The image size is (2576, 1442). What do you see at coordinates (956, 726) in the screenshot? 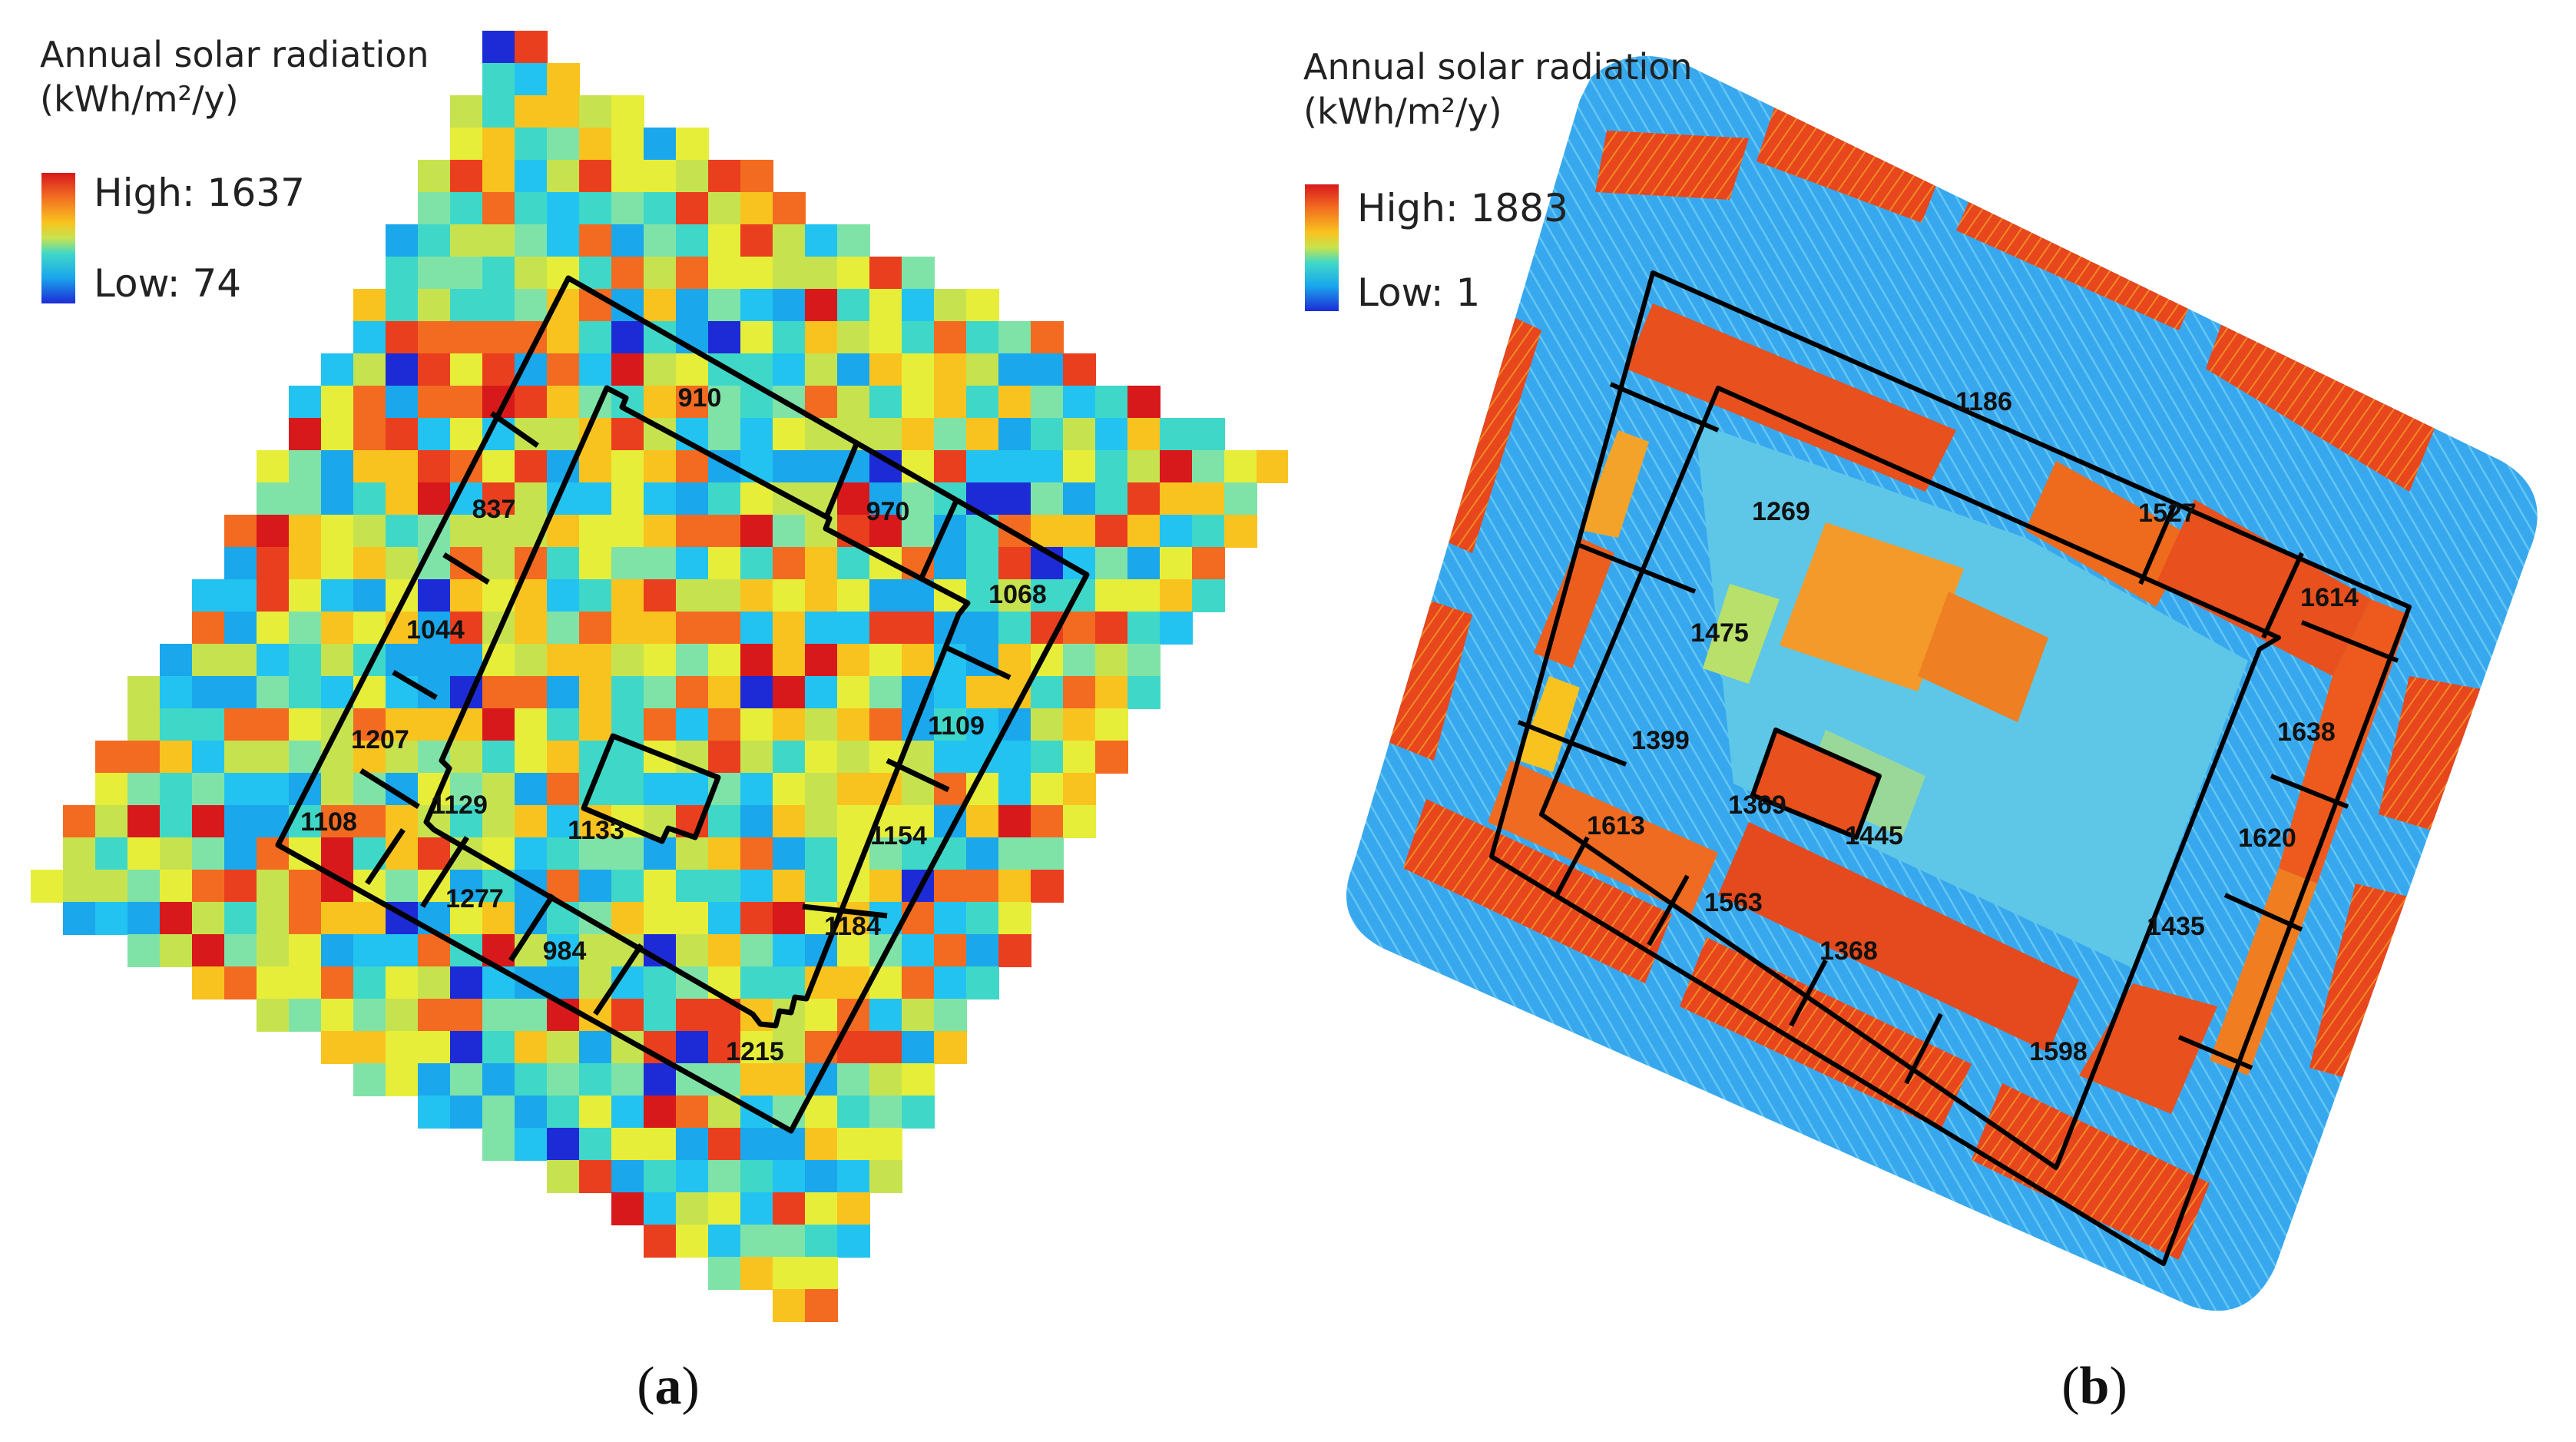
I see `zone-label-1109: 1109` at bounding box center [956, 726].